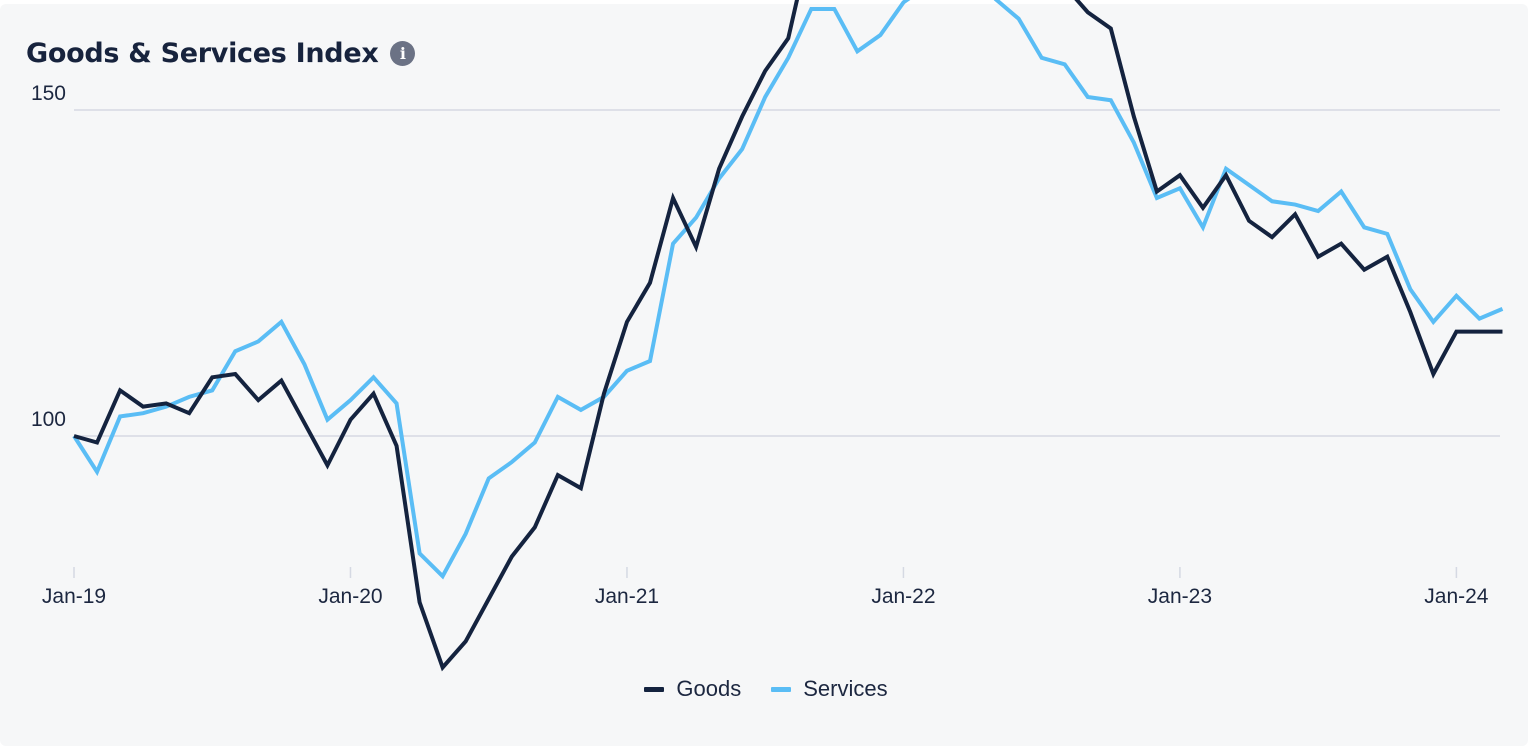  I want to click on x-tick-label: Jan-20, so click(350, 596).